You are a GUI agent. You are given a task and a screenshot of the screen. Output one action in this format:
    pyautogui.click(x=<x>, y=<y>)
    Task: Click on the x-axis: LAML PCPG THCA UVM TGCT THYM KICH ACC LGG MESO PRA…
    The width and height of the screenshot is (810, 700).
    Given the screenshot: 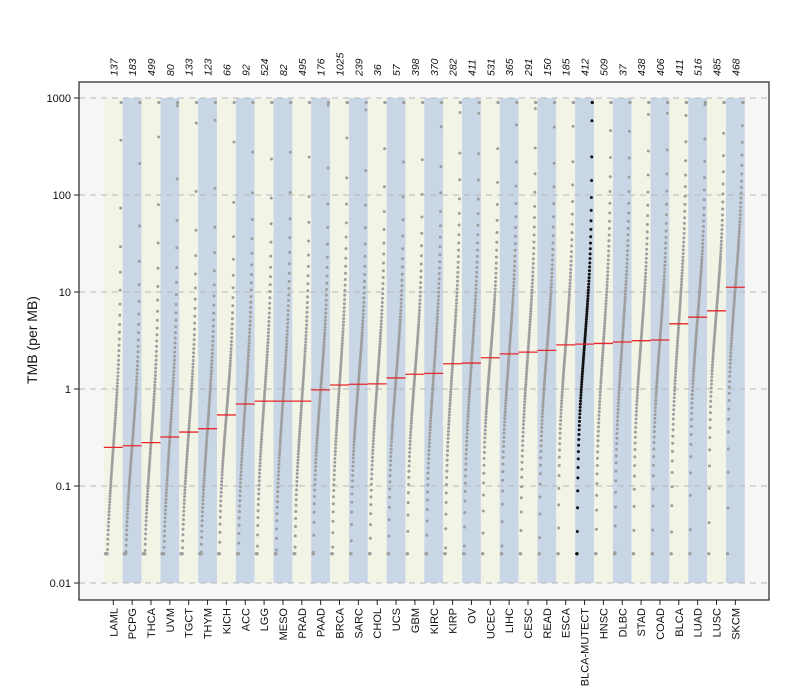 What is the action you would take?
    pyautogui.click(x=425, y=643)
    